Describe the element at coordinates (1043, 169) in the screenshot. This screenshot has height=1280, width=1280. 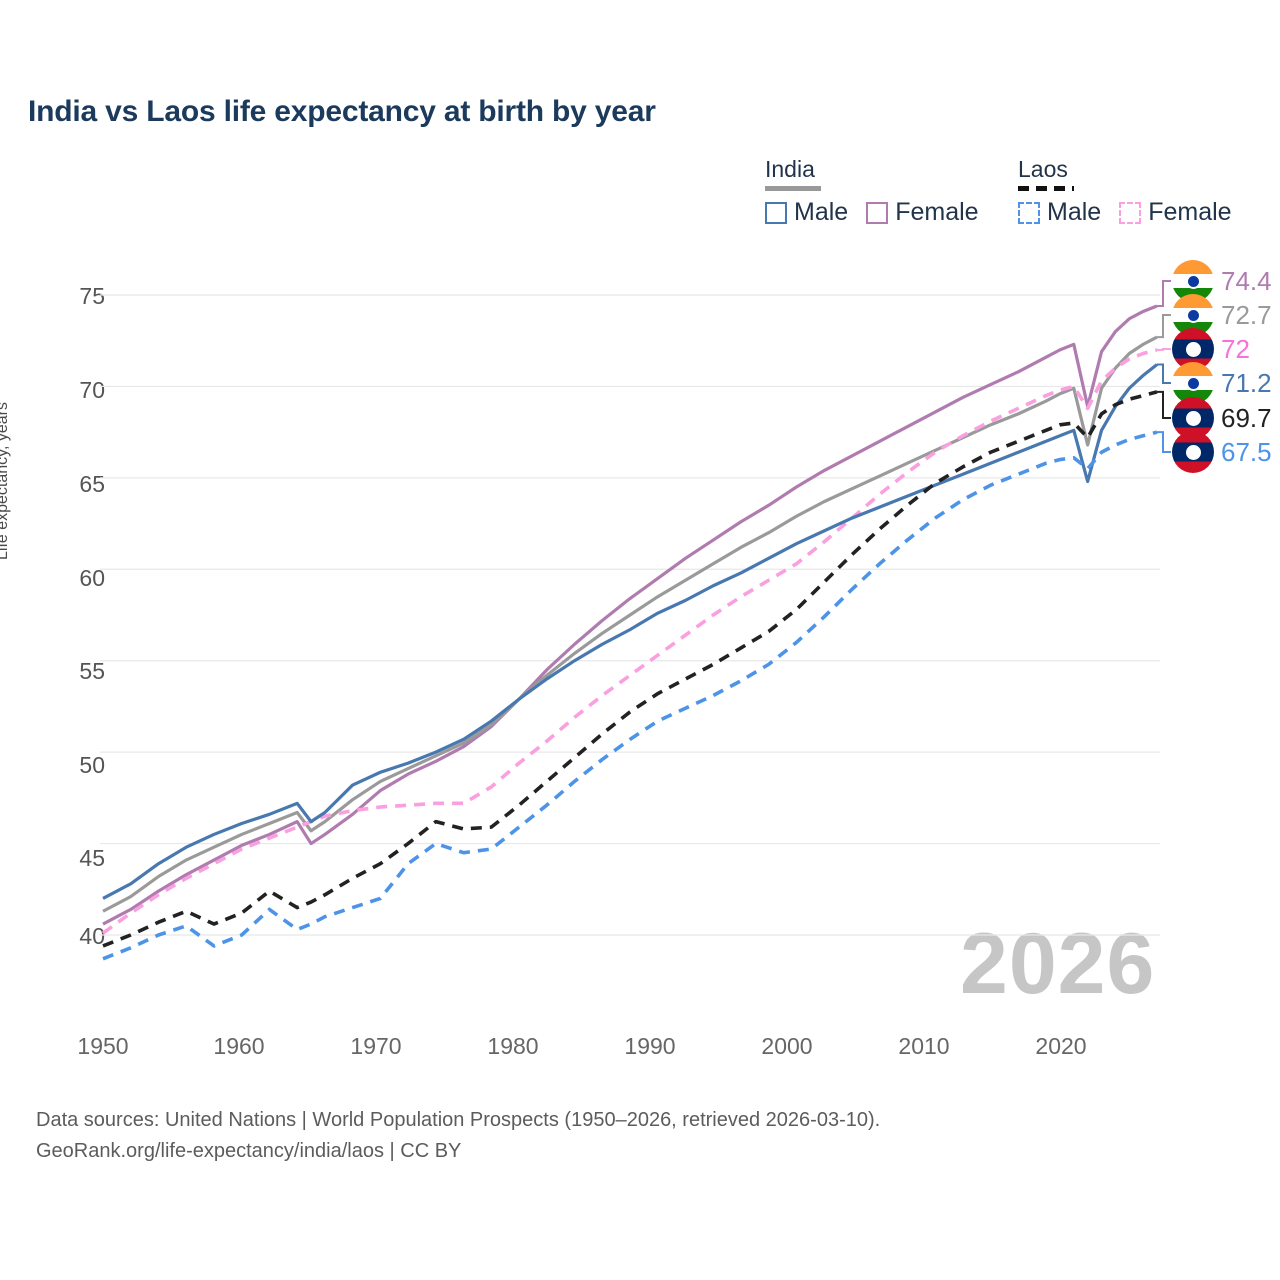
I see `legend-group-laos-label: Laos` at that location.